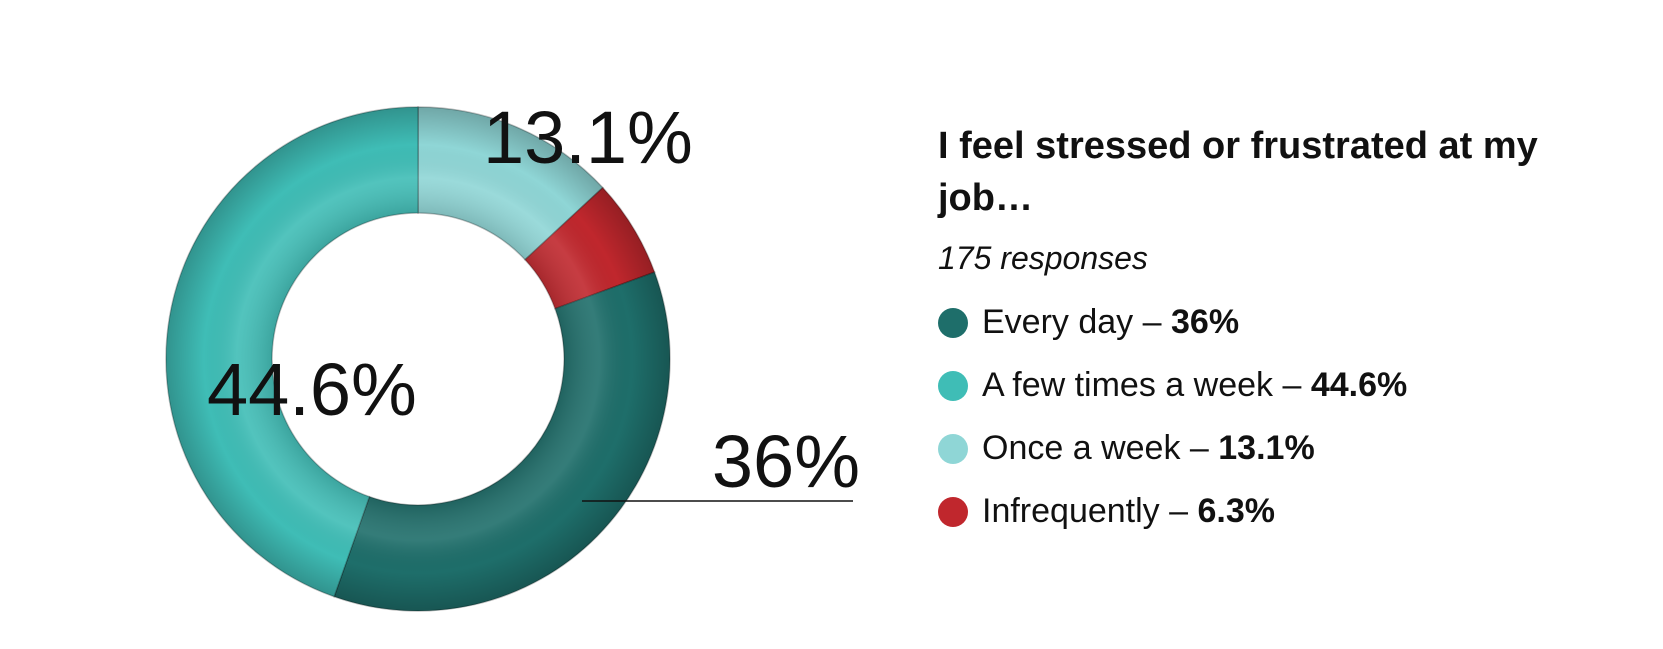  Describe the element at coordinates (312, 389) in the screenshot. I see `slice-label: 44.6%` at that location.